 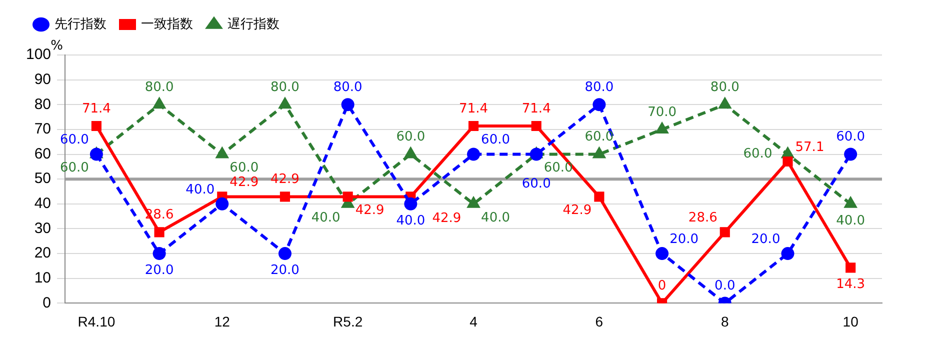 What do you see at coordinates (222, 321) in the screenshot?
I see `x-tick-label: 12` at bounding box center [222, 321].